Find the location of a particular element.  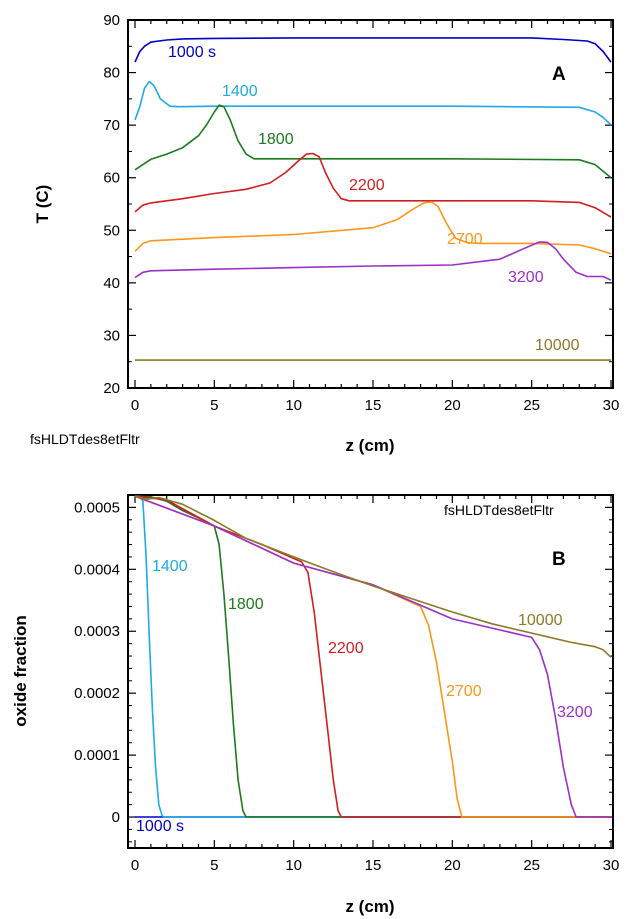

y-tick-label: 30 is located at coordinates (111, 335).